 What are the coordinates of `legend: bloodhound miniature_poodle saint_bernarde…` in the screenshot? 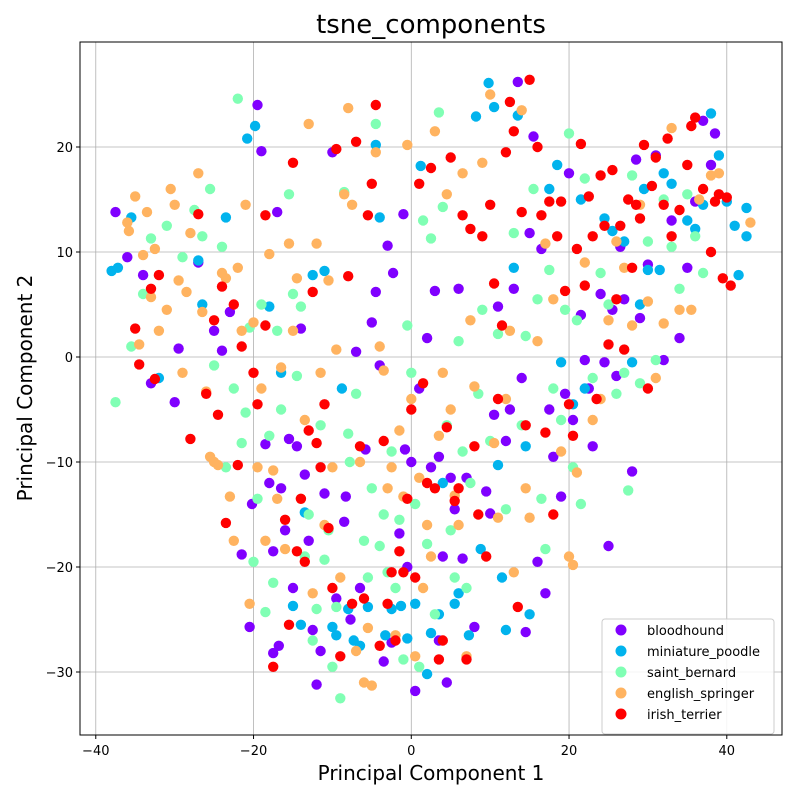 It's located at (688, 676).